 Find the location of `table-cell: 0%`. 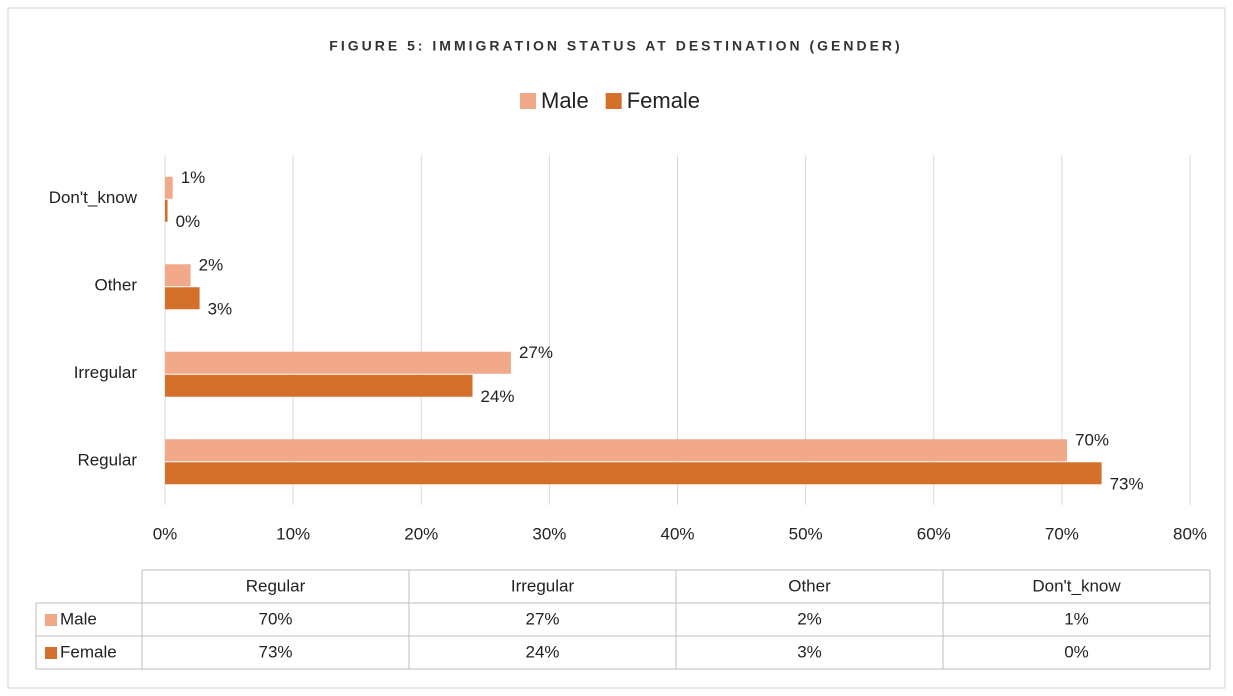

table-cell: 0% is located at coordinates (1076, 651).